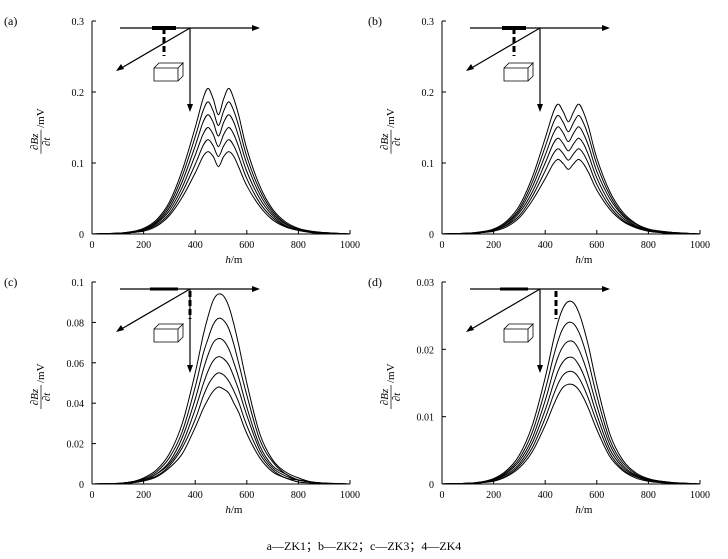  Describe the element at coordinates (426, 283) in the screenshot. I see `y-tick-label: 0.03` at that location.